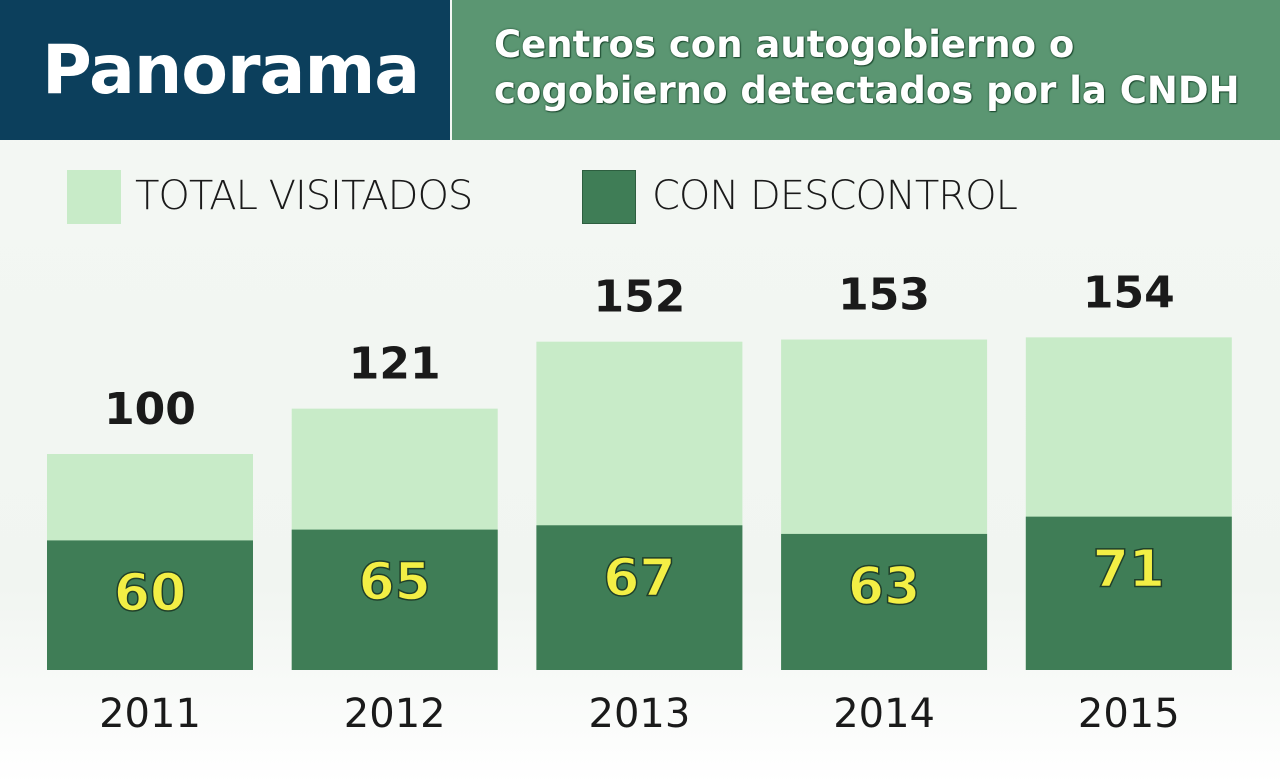 The height and width of the screenshot is (784, 1280). What do you see at coordinates (395, 364) in the screenshot?
I see `label-total-2012: 121` at bounding box center [395, 364].